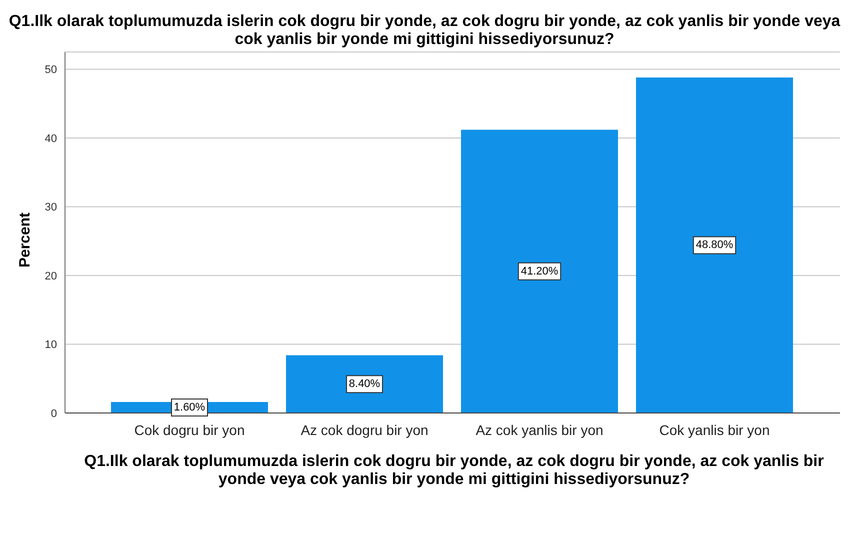 This screenshot has width=849, height=551. What do you see at coordinates (50, 138) in the screenshot?
I see `y-tick-label: 40` at bounding box center [50, 138].